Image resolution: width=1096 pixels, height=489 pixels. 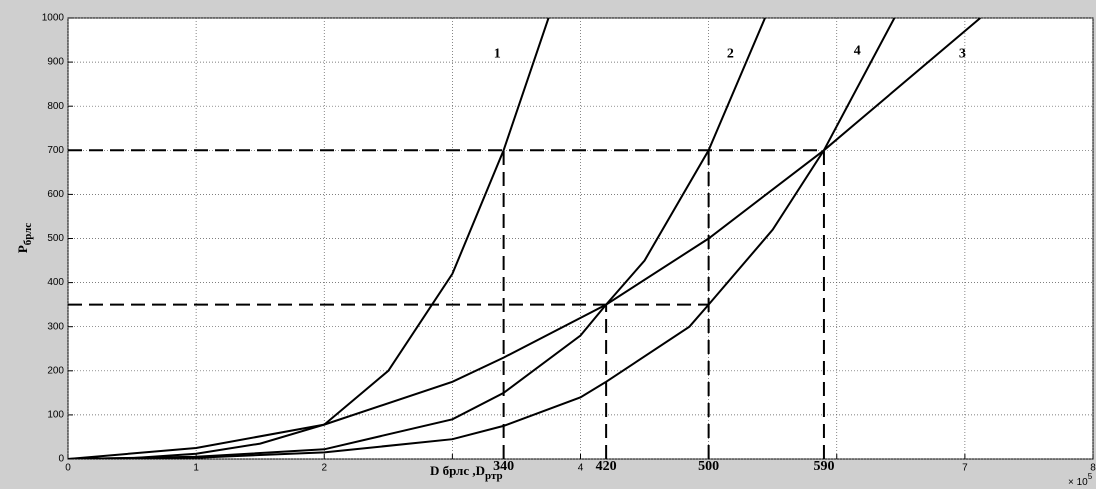 I want to click on x-tick-label: 1, so click(x=196, y=468).